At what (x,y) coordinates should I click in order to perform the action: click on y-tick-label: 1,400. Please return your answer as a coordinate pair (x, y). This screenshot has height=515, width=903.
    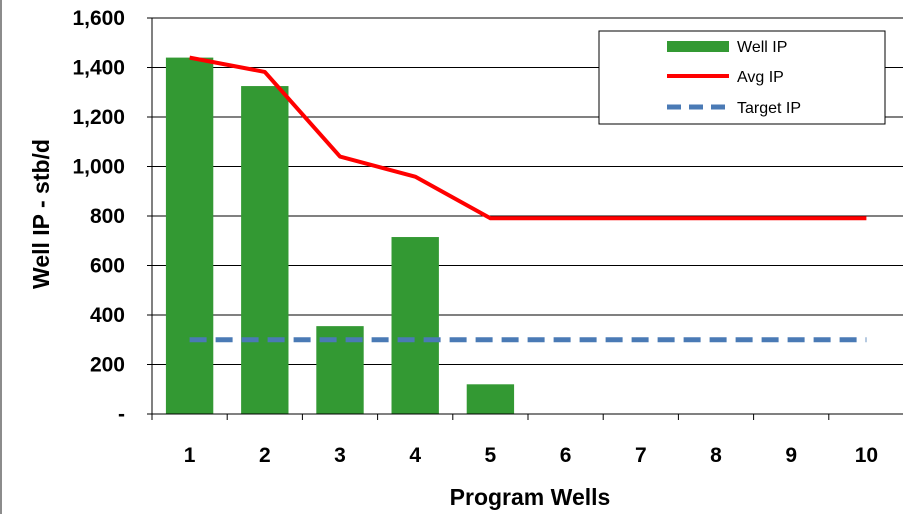
    Looking at the image, I should click on (98, 68).